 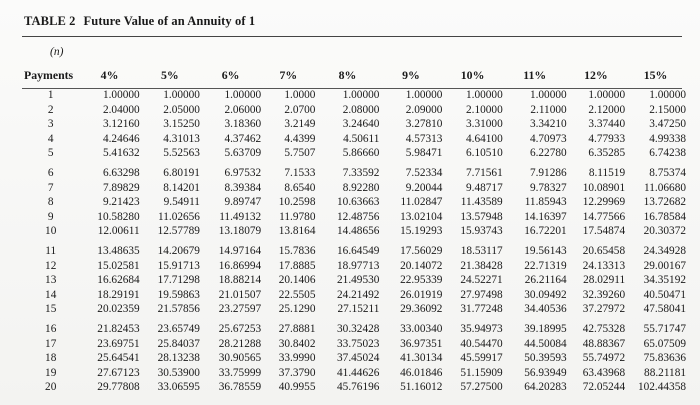 What do you see at coordinates (109, 75) in the screenshot?
I see `rate-header: 4%` at bounding box center [109, 75].